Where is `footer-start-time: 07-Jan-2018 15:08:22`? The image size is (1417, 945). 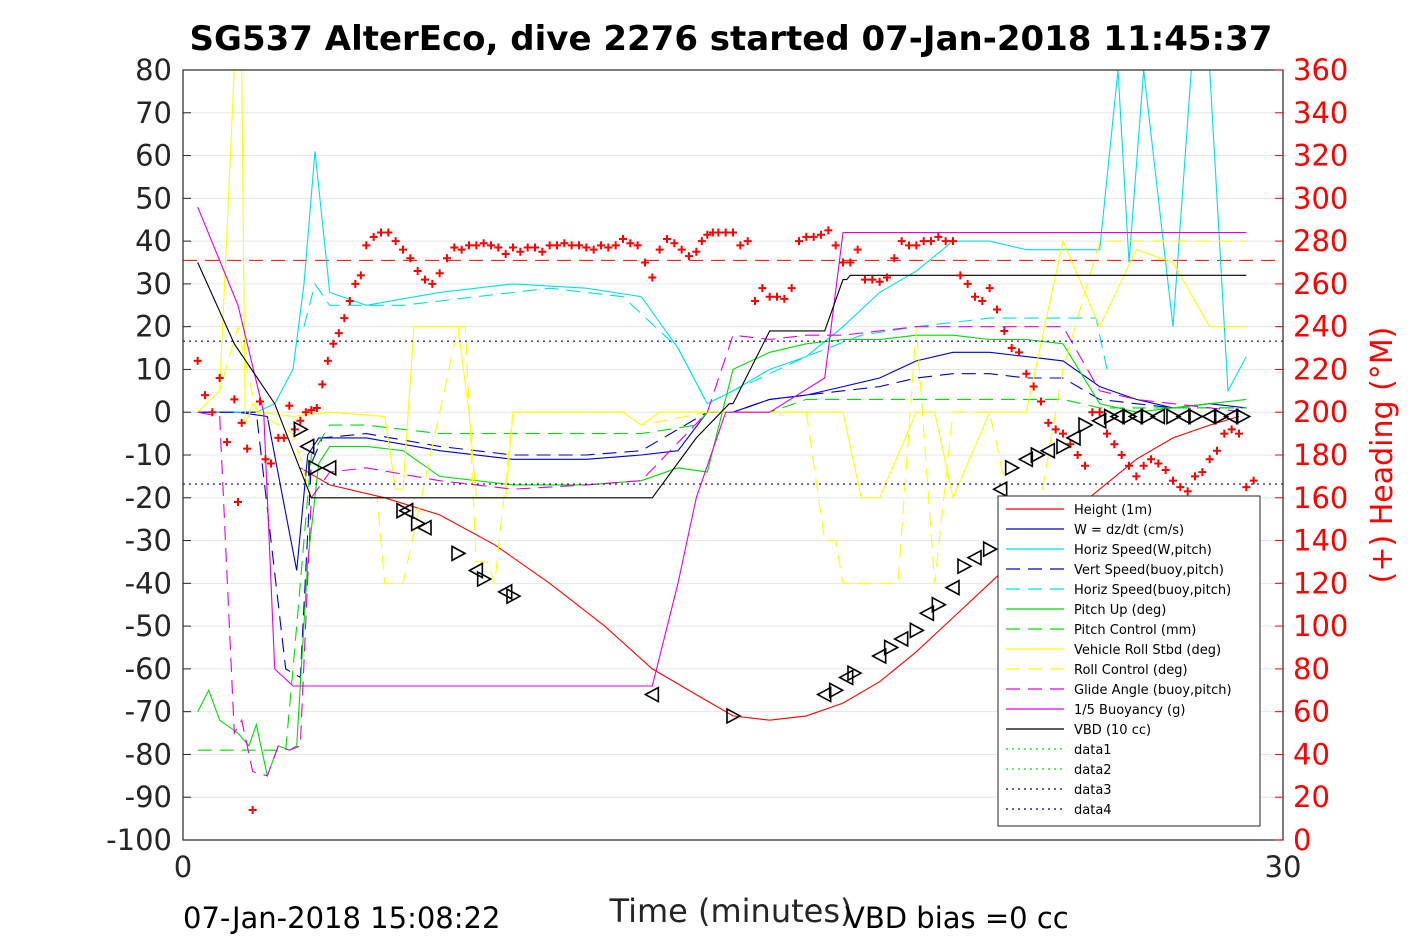 footer-start-time: 07-Jan-2018 15:08:22 is located at coordinates (341, 918).